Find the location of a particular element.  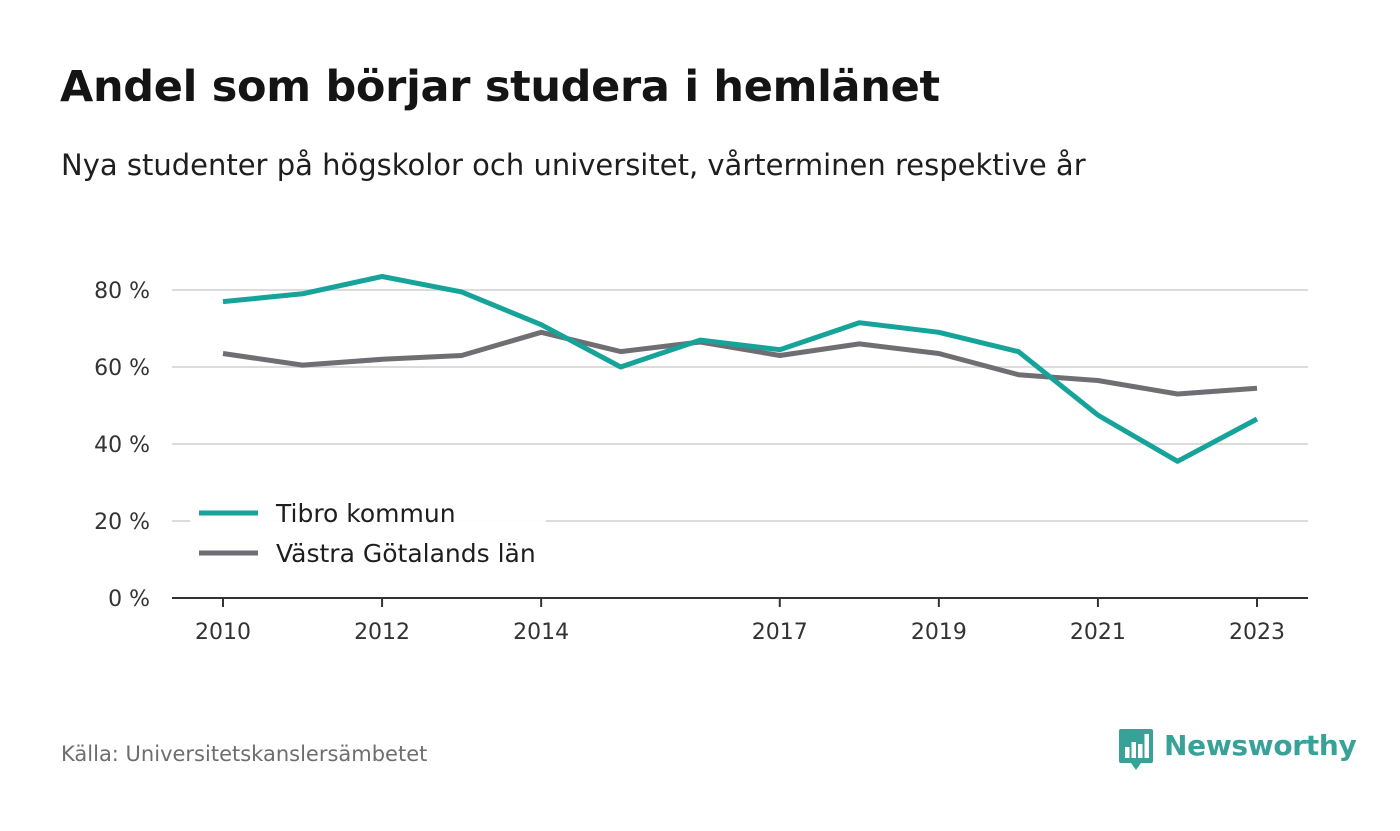

x-tick-label: 2010 is located at coordinates (223, 632).